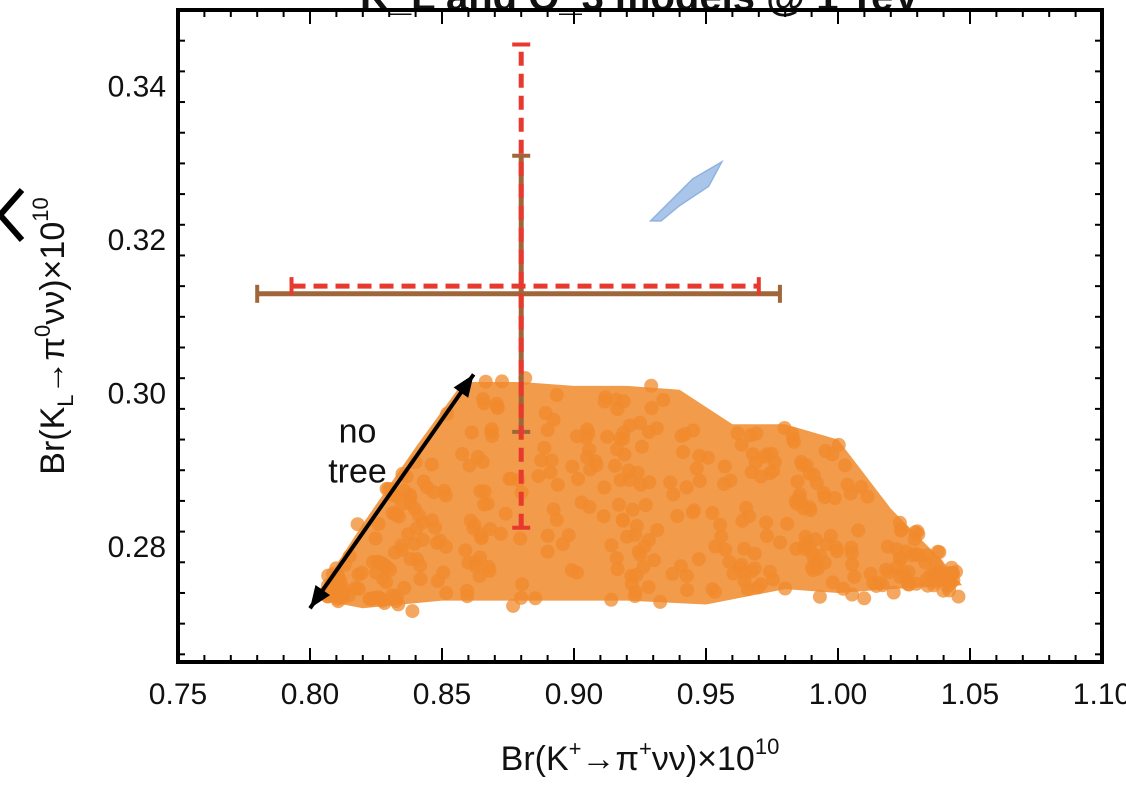  What do you see at coordinates (137, 547) in the screenshot?
I see `y-tick-label: 0.28` at bounding box center [137, 547].